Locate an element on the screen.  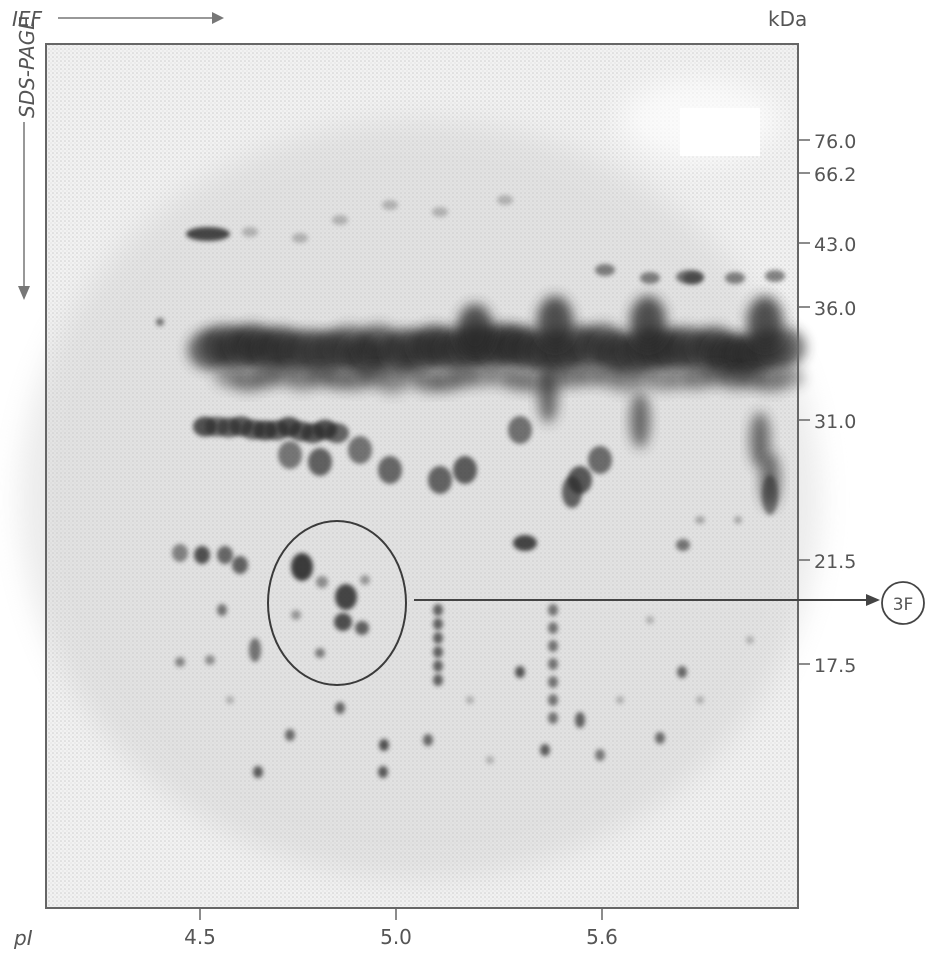
pi-axis: pI 4.5 5.0 5.6 is located at coordinates (315, 929).